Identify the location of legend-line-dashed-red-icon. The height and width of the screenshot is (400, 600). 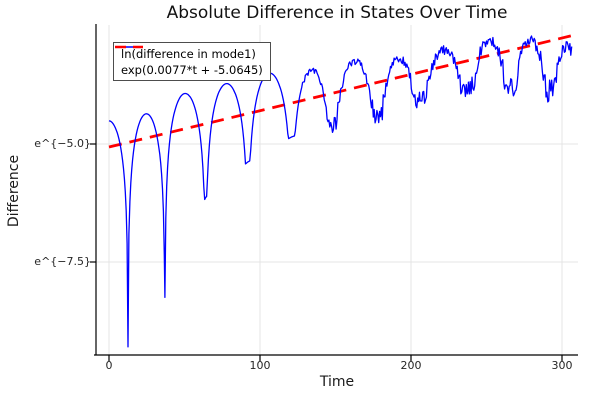
(129, 47).